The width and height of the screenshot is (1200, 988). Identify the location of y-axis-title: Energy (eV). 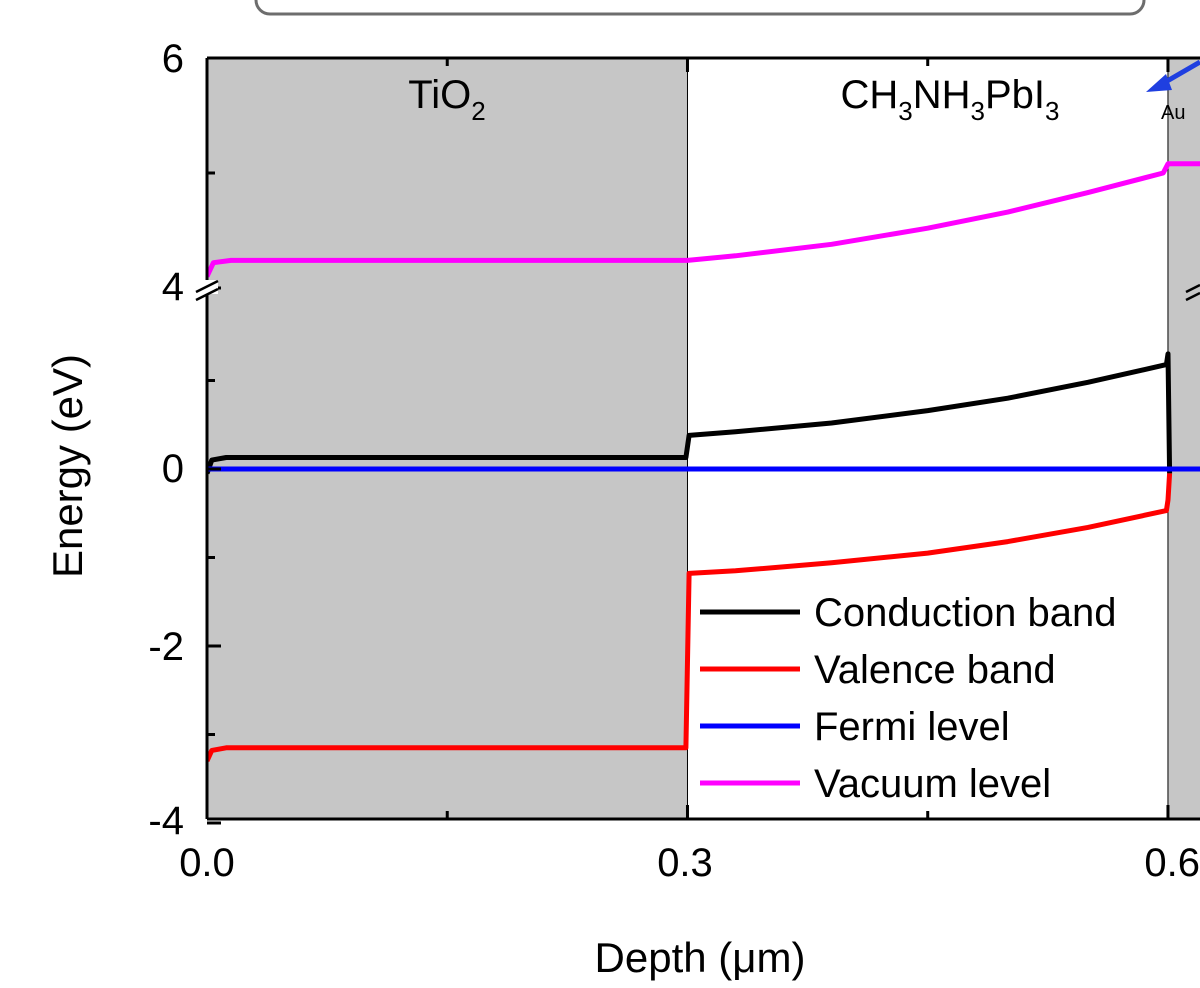
(67, 466).